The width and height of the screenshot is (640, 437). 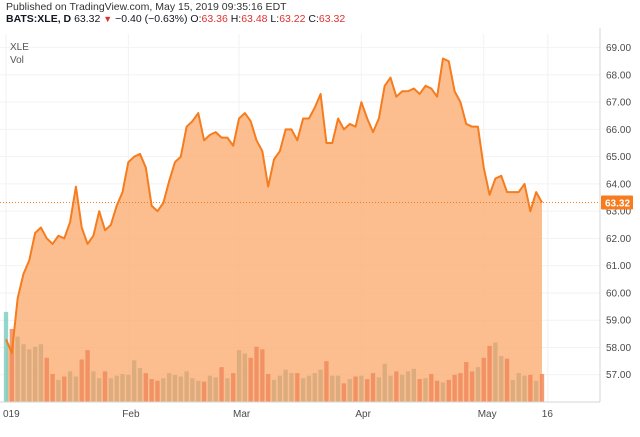 I want to click on y-tick-label: 69.00, so click(x=618, y=48).